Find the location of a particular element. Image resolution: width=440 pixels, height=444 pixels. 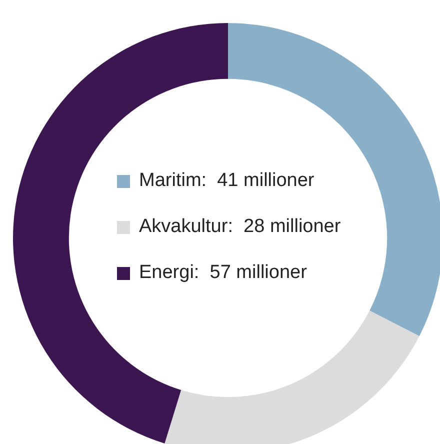

legend-label: Akvakultur: 28 millioner is located at coordinates (240, 227).